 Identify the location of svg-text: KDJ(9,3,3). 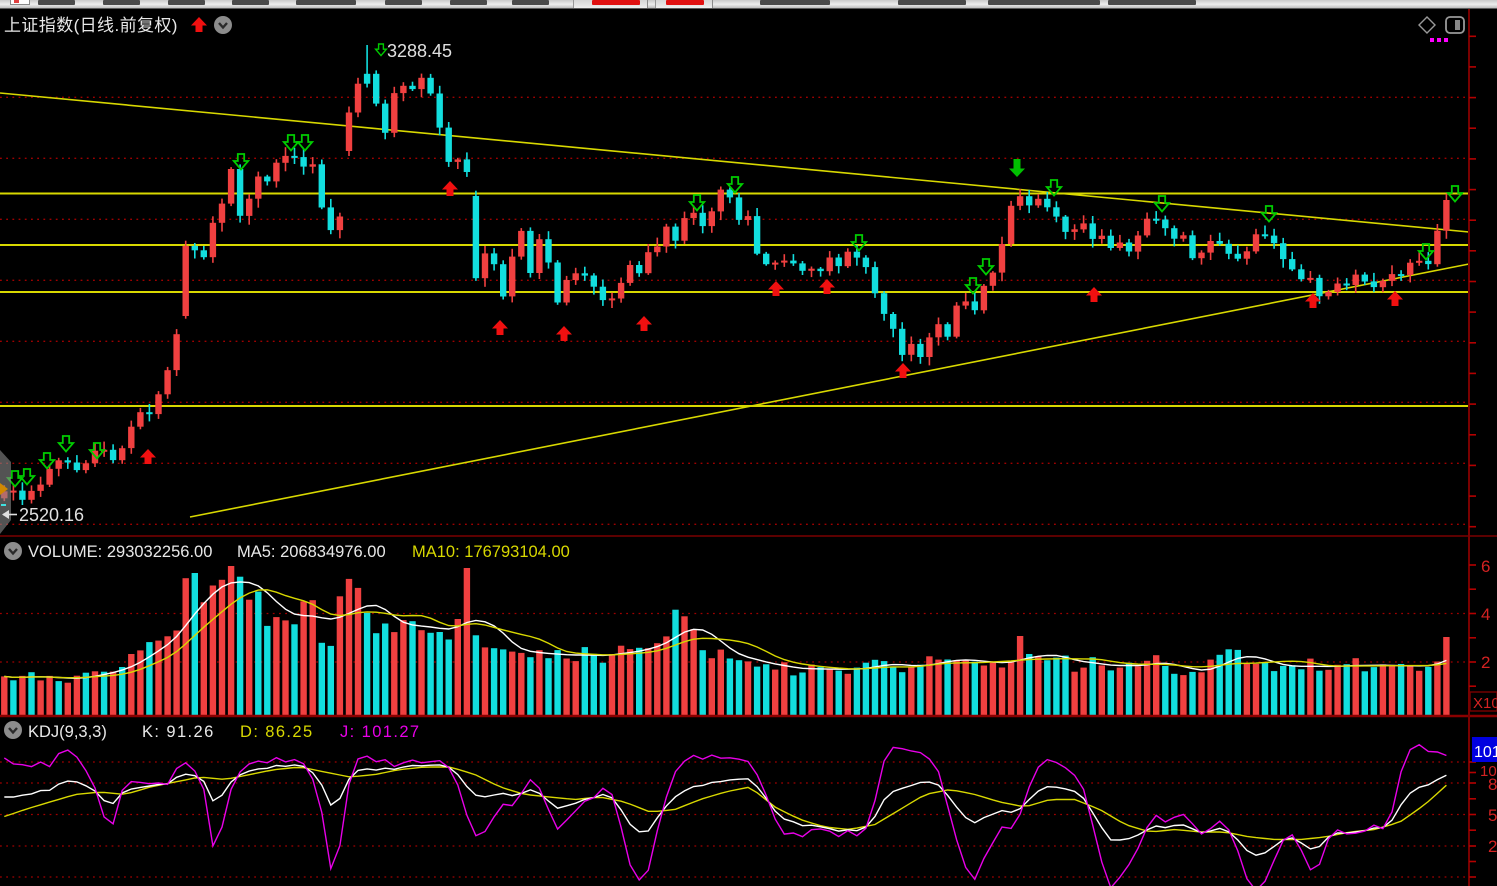
(67, 732).